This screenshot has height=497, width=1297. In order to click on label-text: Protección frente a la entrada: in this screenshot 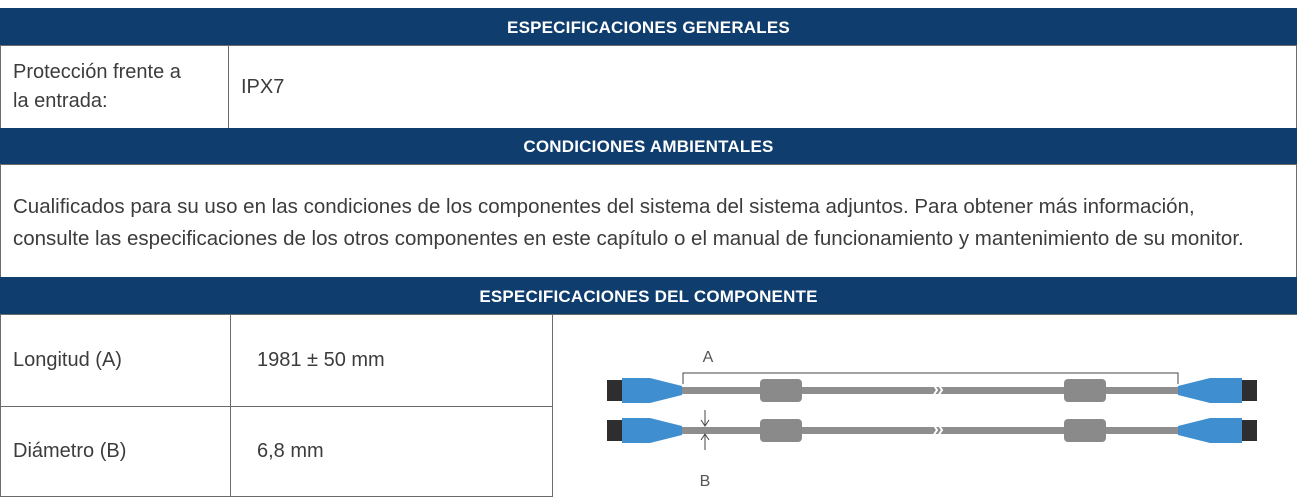, I will do `click(97, 86)`.